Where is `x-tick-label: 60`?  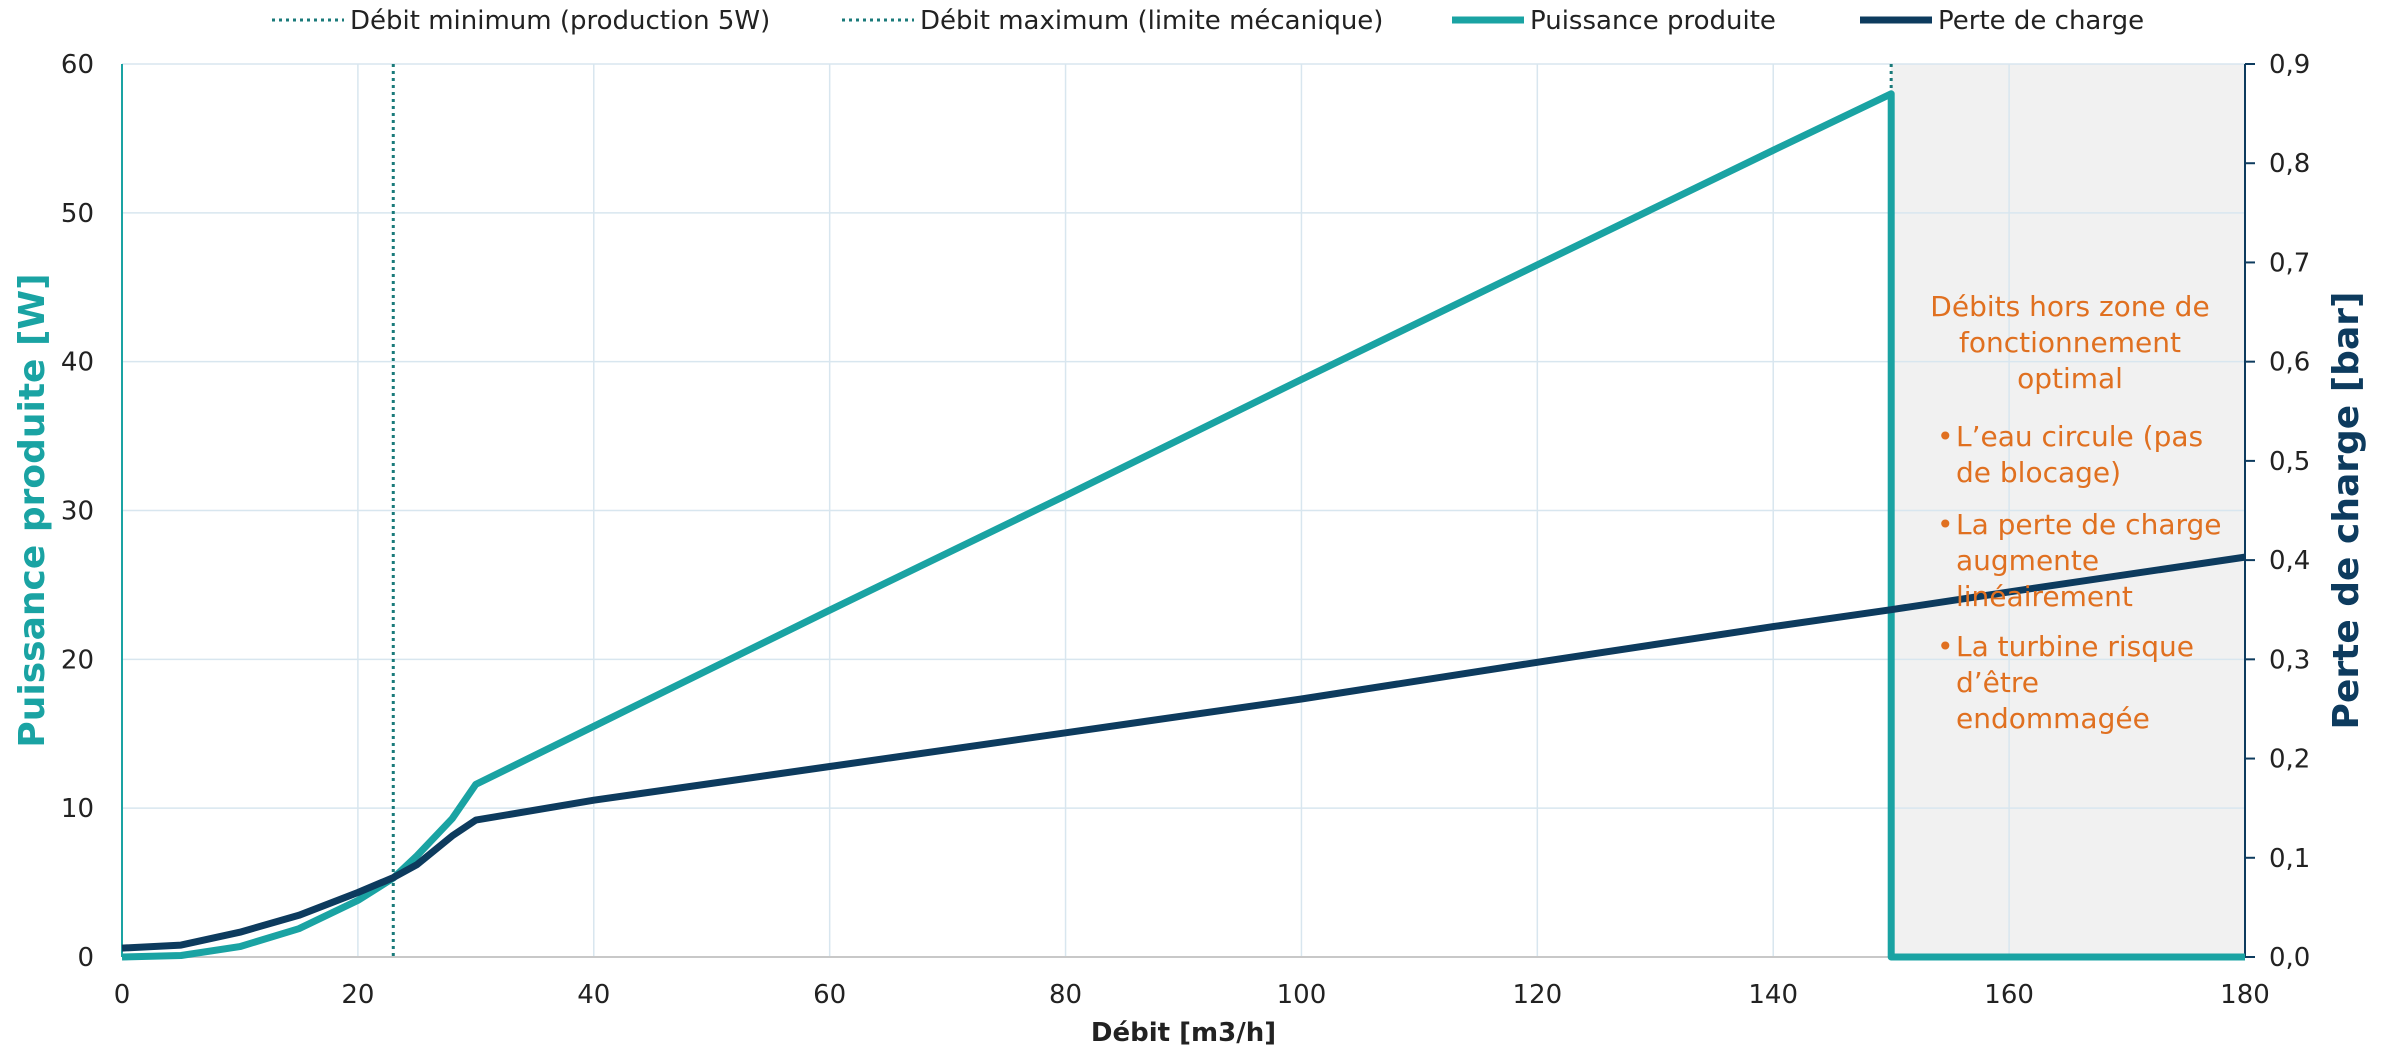
x-tick-label: 60 is located at coordinates (829, 995).